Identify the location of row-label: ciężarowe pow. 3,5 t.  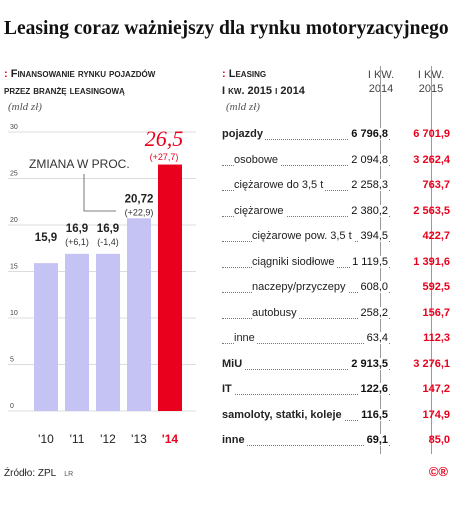
(303, 236).